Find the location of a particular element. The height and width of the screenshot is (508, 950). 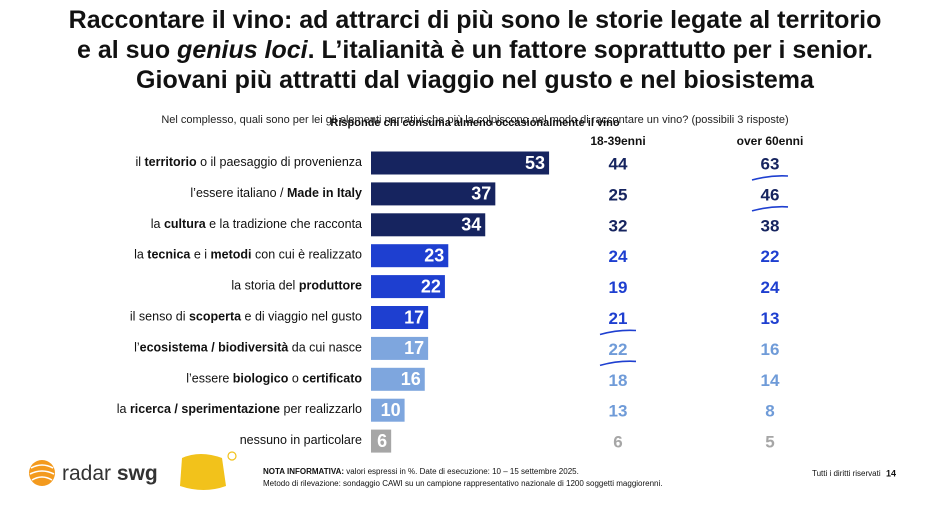

column-value: 16 is located at coordinates (770, 349).